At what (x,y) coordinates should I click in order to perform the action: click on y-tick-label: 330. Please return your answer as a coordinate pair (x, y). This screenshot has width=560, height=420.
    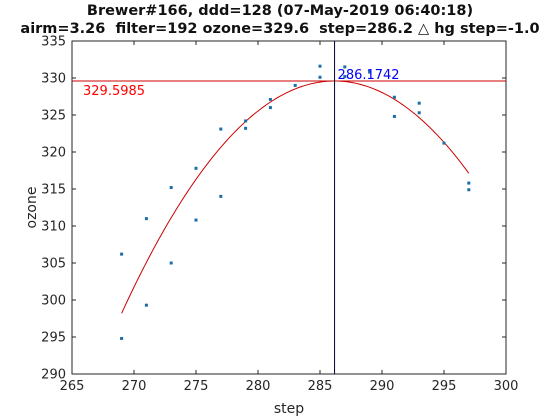
    Looking at the image, I should click on (53, 79).